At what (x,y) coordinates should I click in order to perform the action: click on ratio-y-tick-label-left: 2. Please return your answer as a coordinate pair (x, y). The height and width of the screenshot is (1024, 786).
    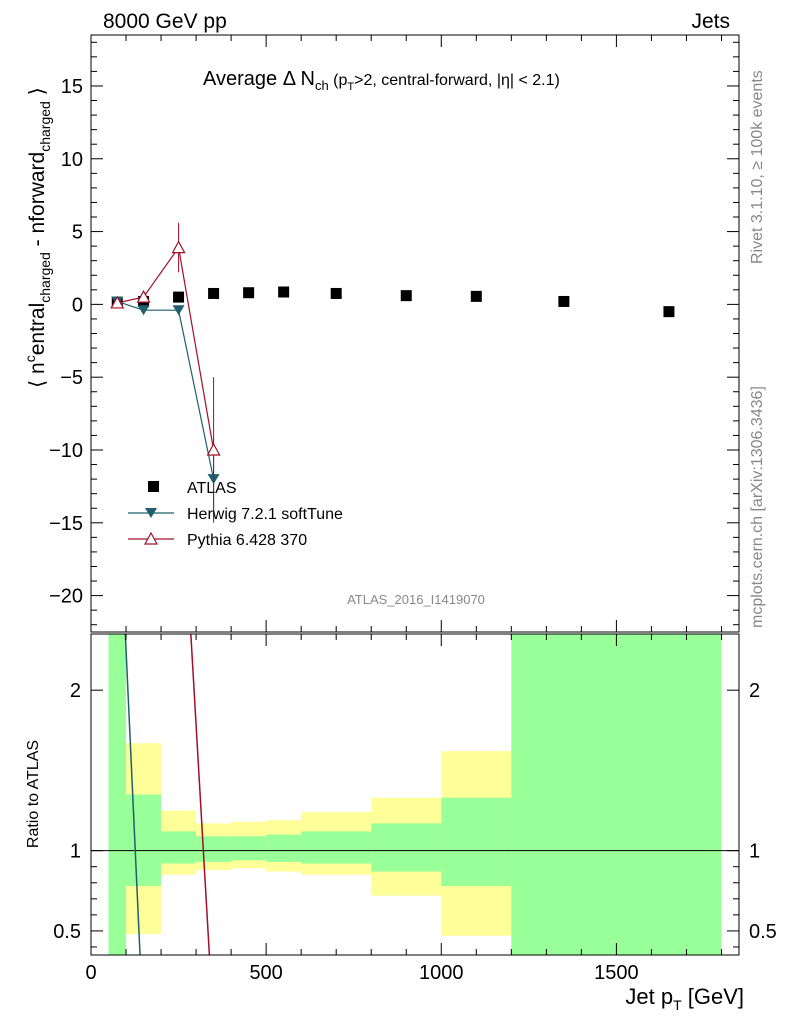
    Looking at the image, I should click on (75, 691).